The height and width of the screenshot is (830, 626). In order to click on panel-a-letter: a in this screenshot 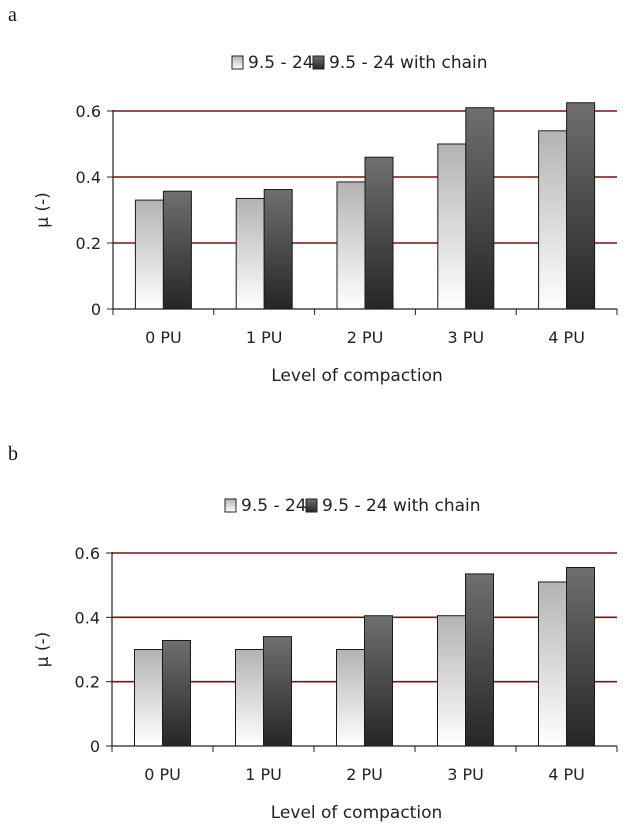, I will do `click(12, 15)`.